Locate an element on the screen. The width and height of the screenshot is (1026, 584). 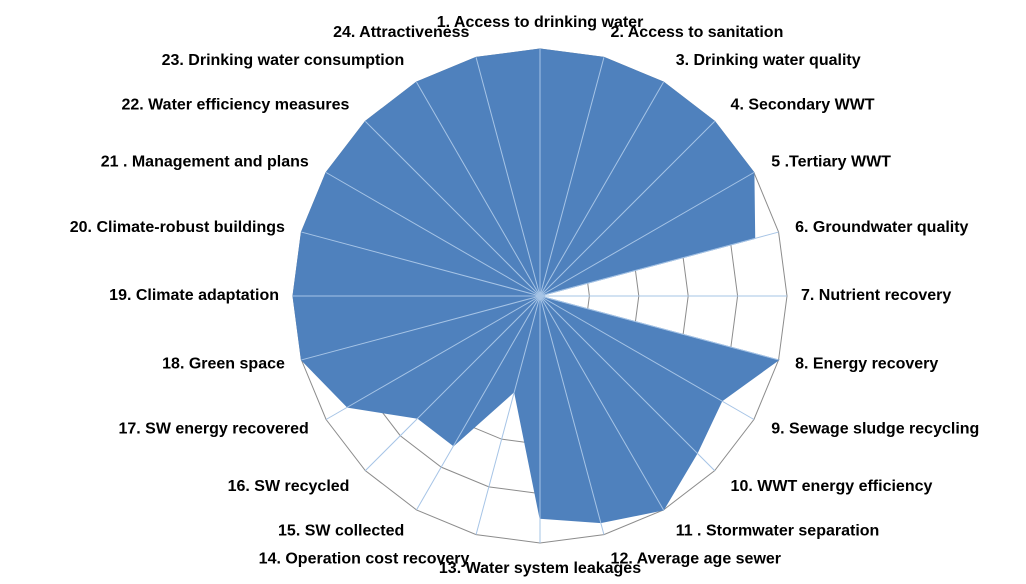
category-label: 5 .Tertiary WWT is located at coordinates (831, 162).